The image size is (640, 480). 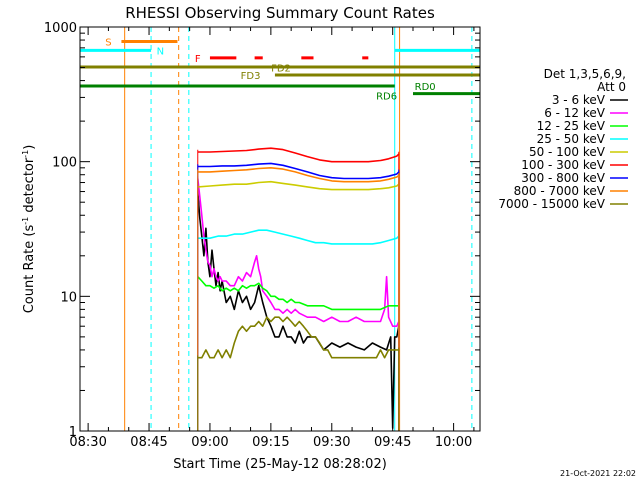 I want to click on x-tick-label-2: 09:00, so click(x=209, y=442).